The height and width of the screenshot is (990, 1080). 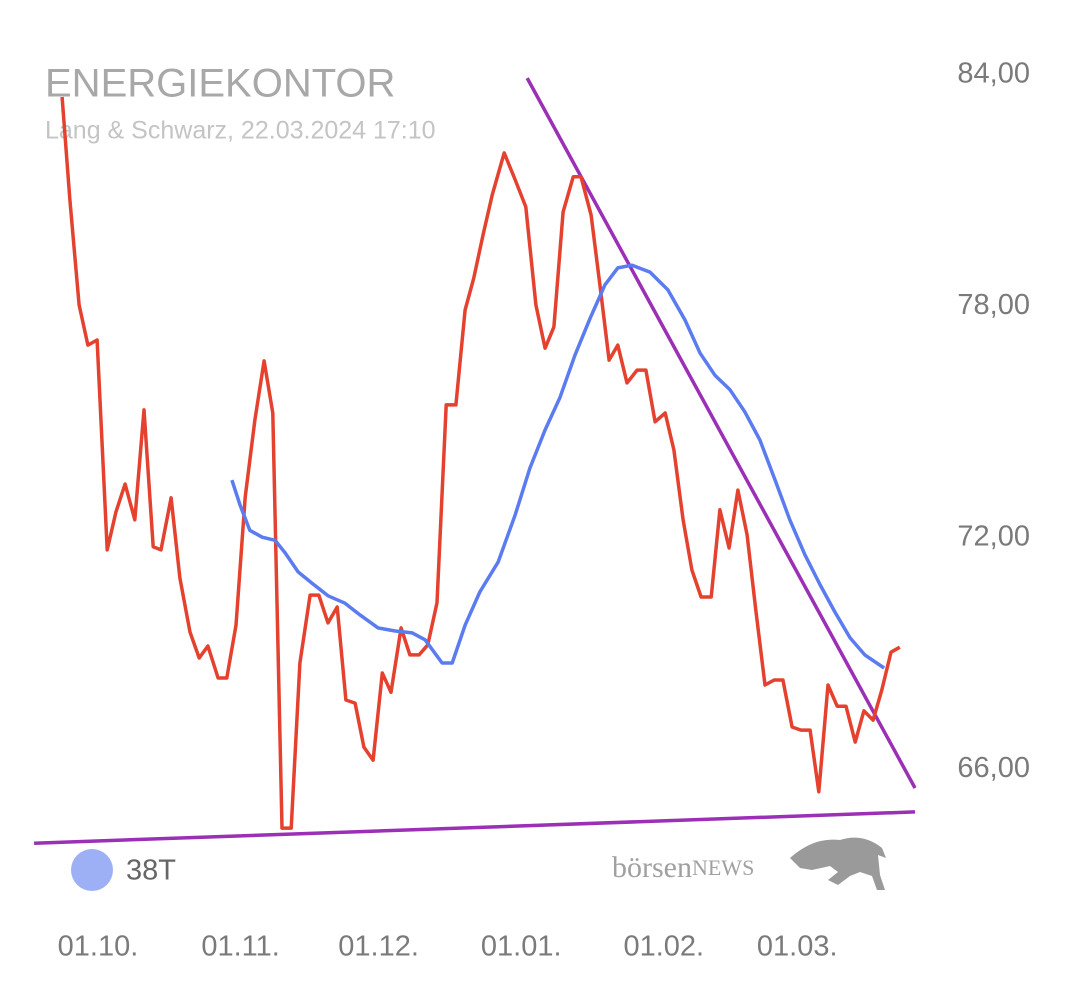 What do you see at coordinates (220, 84) in the screenshot?
I see `chart-title: ENERGIEKONTOR` at bounding box center [220, 84].